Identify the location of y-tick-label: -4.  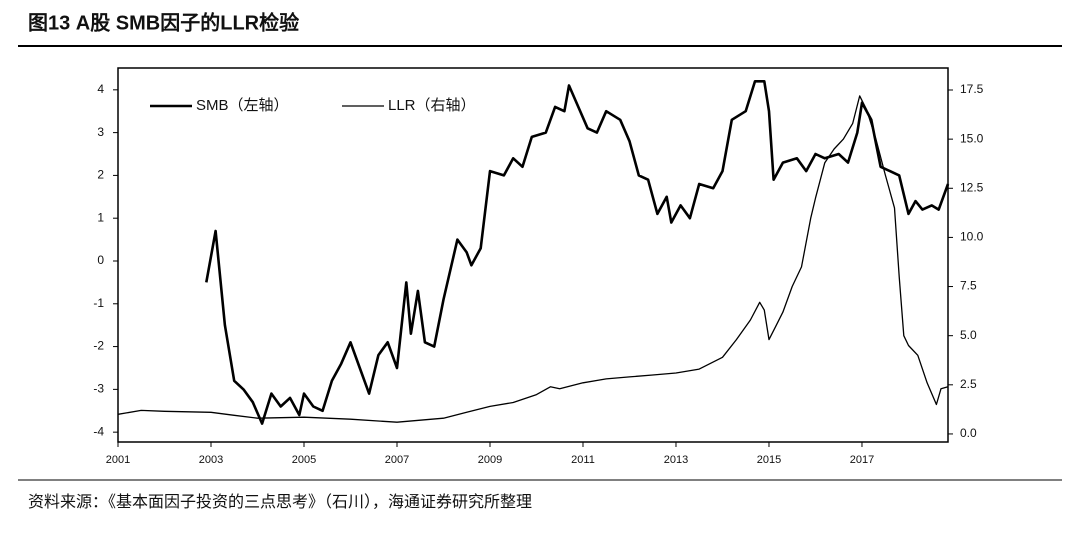
(98, 431).